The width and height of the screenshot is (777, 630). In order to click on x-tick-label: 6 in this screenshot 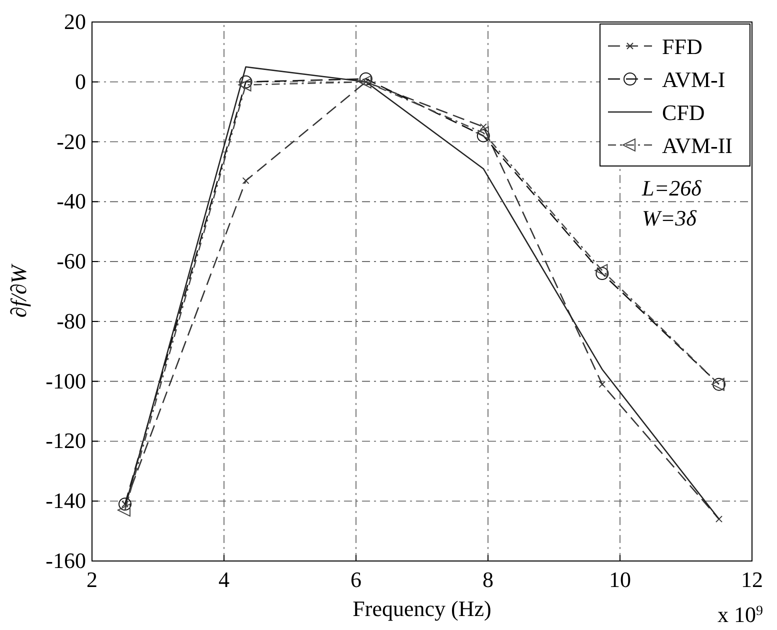, I will do `click(356, 579)`.